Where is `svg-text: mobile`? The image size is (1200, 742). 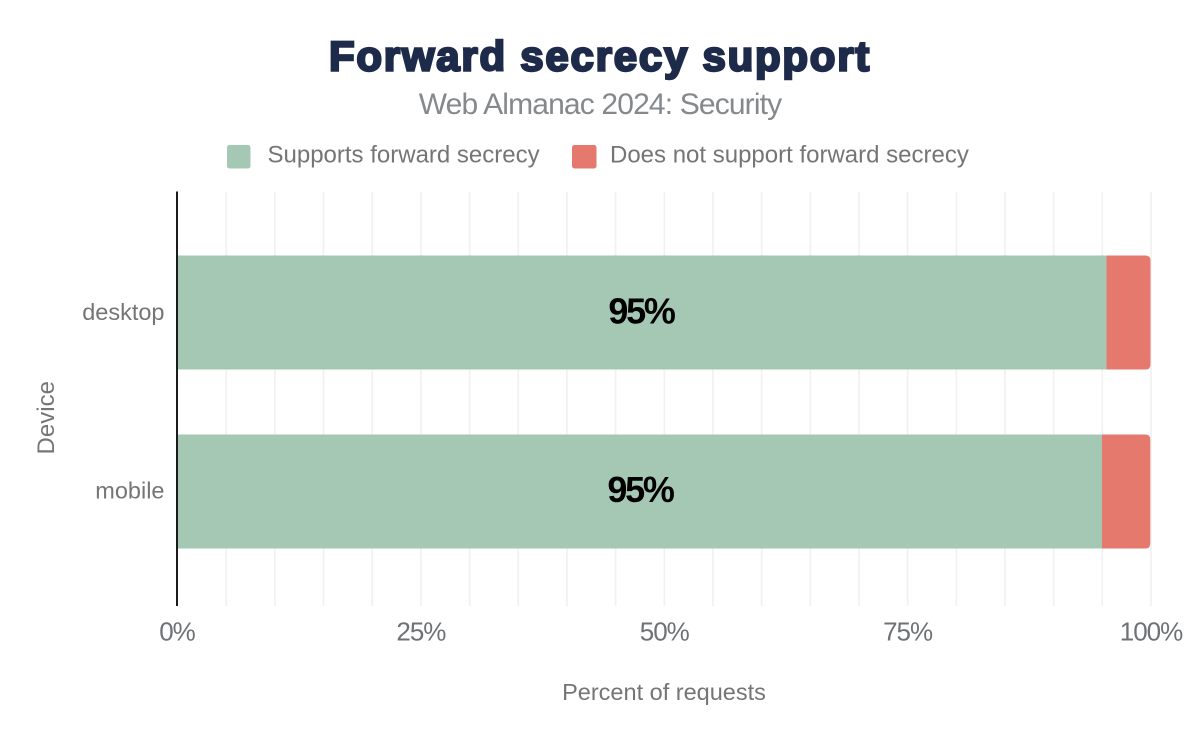 svg-text: mobile is located at coordinates (129, 491).